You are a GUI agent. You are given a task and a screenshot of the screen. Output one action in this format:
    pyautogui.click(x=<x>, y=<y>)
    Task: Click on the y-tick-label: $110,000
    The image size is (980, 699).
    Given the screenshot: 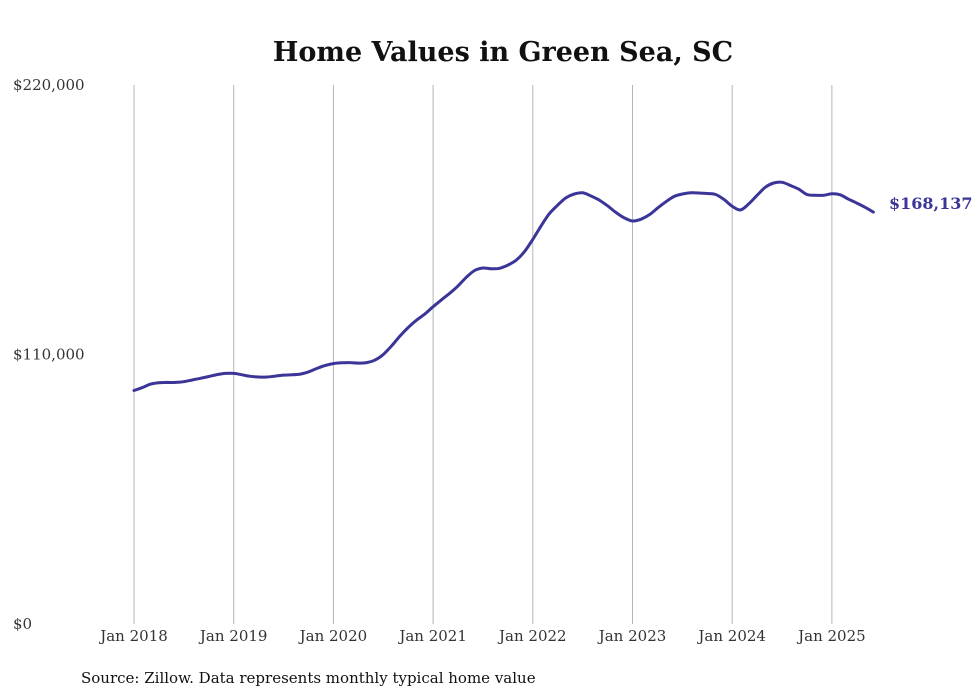 What is the action you would take?
    pyautogui.click(x=49, y=355)
    